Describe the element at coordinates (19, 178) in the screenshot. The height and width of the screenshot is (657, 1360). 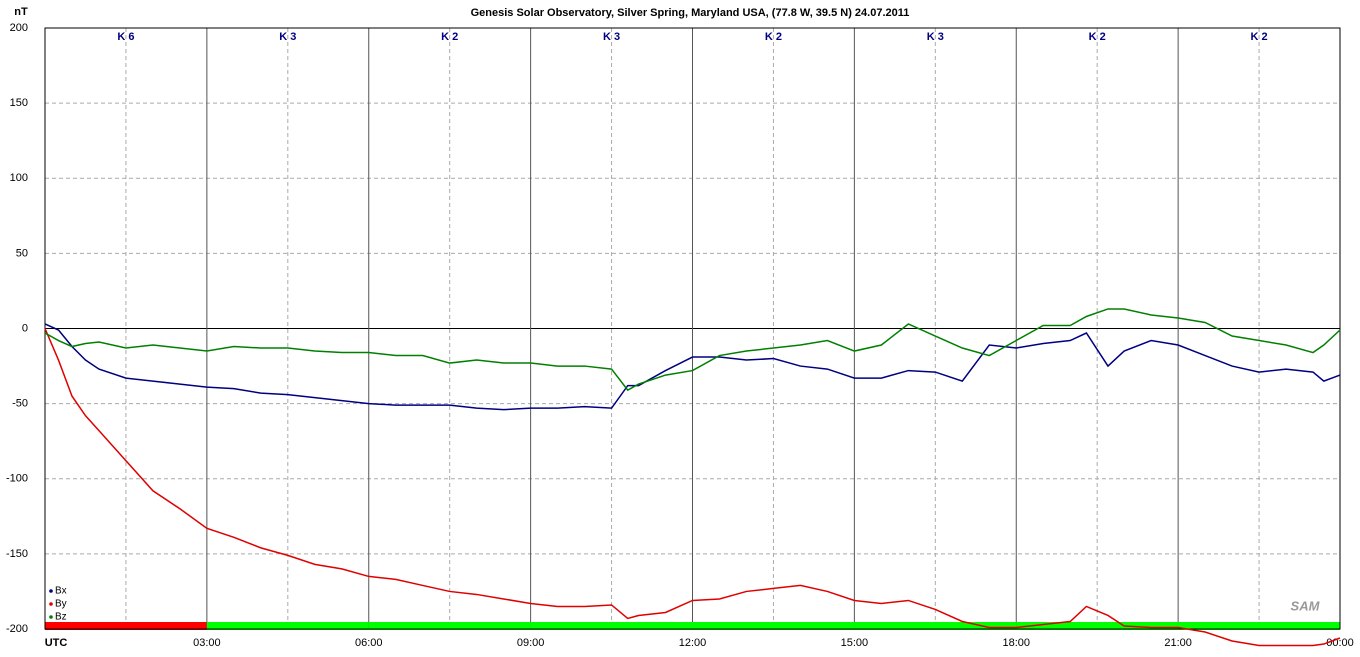
I see `y-tick-label: 100` at that location.